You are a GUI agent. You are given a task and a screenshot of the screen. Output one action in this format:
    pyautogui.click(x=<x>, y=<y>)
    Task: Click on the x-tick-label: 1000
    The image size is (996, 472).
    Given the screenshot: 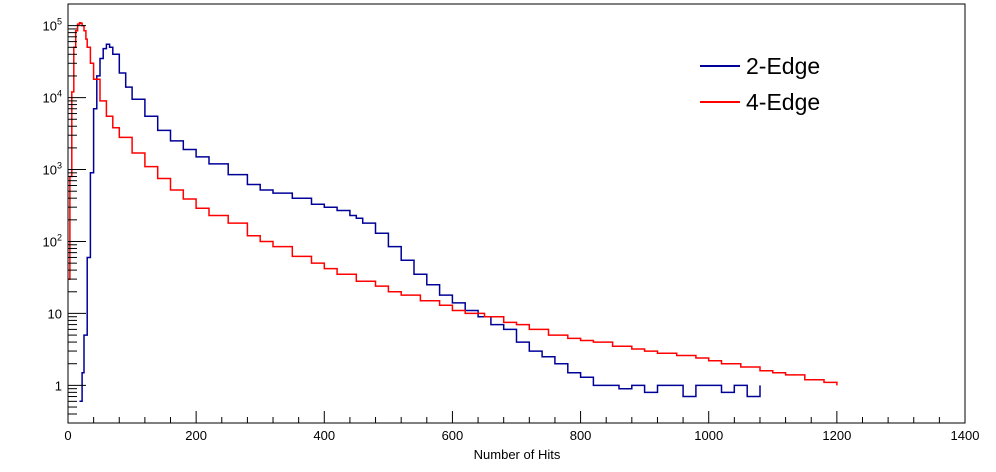 What is the action you would take?
    pyautogui.click(x=708, y=435)
    